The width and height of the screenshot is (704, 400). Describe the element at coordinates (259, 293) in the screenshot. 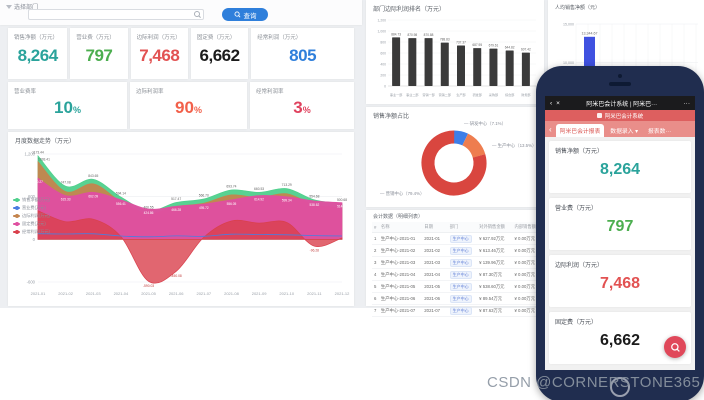

I see `svg-text: 2021-09` at that location.